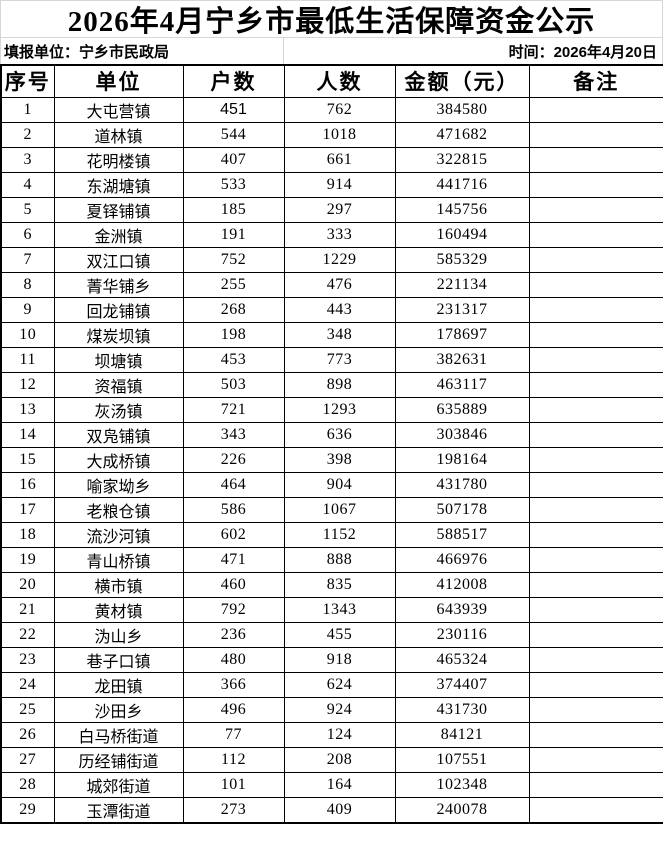 The width and height of the screenshot is (663, 851). Describe the element at coordinates (331, 609) in the screenshot. I see `table-row: 21 黄材镇 792 1343 643939` at that location.